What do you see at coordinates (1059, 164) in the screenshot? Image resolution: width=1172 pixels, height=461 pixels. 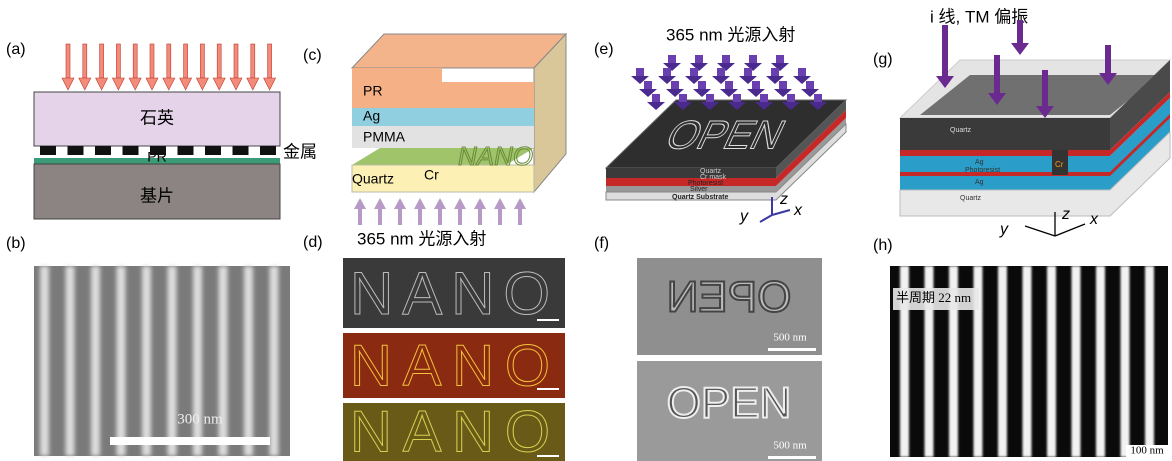 I see `layer-label: Cr` at bounding box center [1059, 164].